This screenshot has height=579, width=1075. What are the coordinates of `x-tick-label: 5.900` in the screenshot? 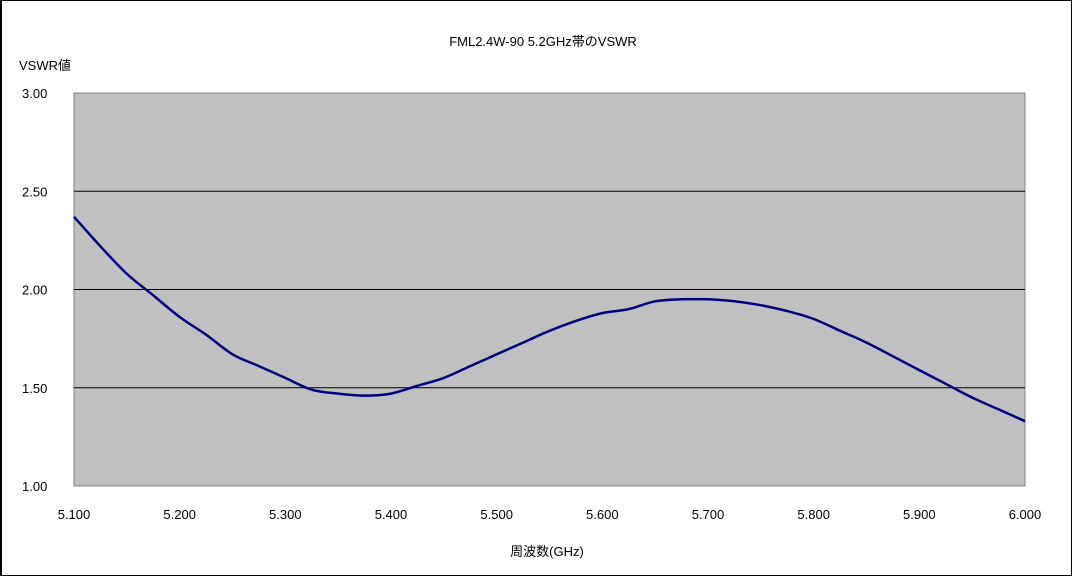 It's located at (919, 514).